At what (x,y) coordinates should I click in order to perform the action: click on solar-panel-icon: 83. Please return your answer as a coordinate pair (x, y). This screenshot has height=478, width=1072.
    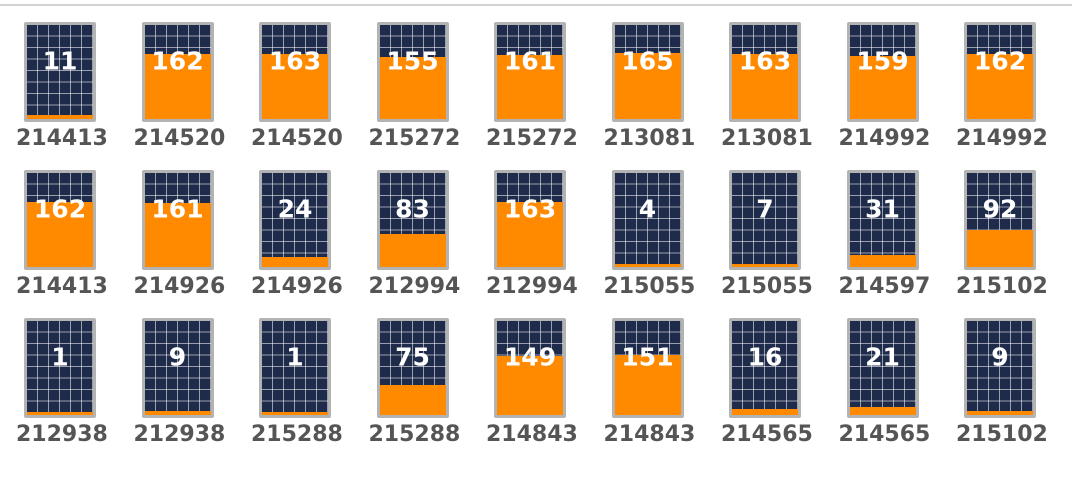
    Looking at the image, I should click on (412, 220).